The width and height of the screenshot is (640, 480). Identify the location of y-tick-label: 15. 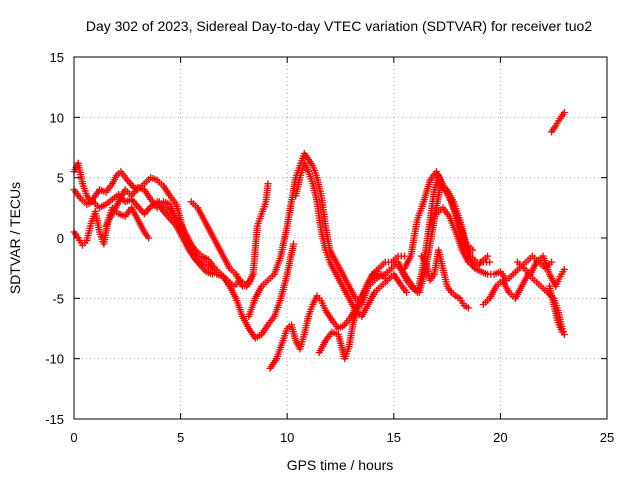
(57, 57).